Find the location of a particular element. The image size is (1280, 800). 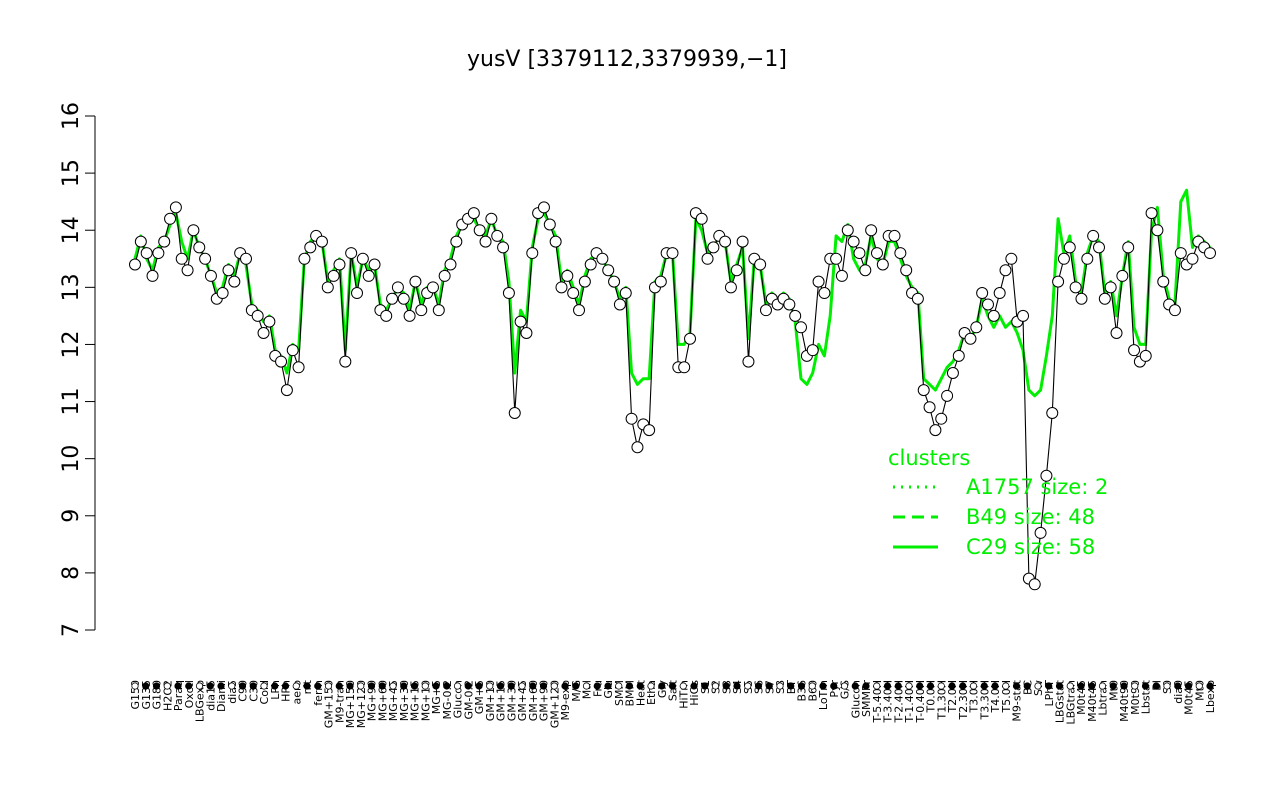

y-tick-label: 11 is located at coordinates (71, 402).